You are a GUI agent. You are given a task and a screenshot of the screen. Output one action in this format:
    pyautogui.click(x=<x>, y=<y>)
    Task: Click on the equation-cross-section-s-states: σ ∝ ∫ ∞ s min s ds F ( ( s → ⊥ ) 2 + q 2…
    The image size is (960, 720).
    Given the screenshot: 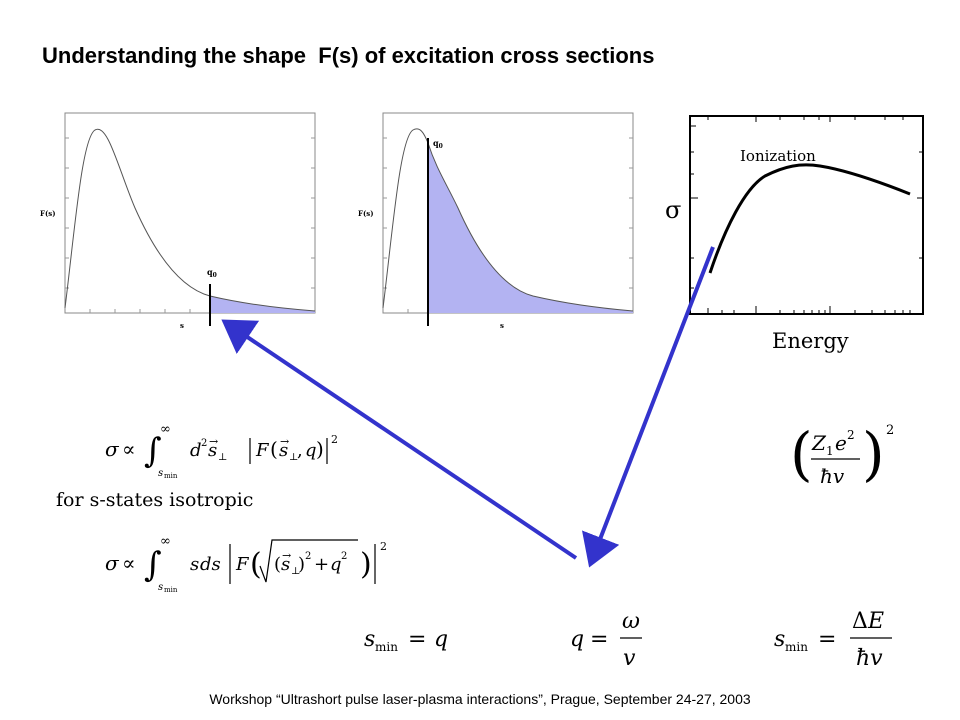 What is the action you would take?
    pyautogui.click(x=246, y=564)
    